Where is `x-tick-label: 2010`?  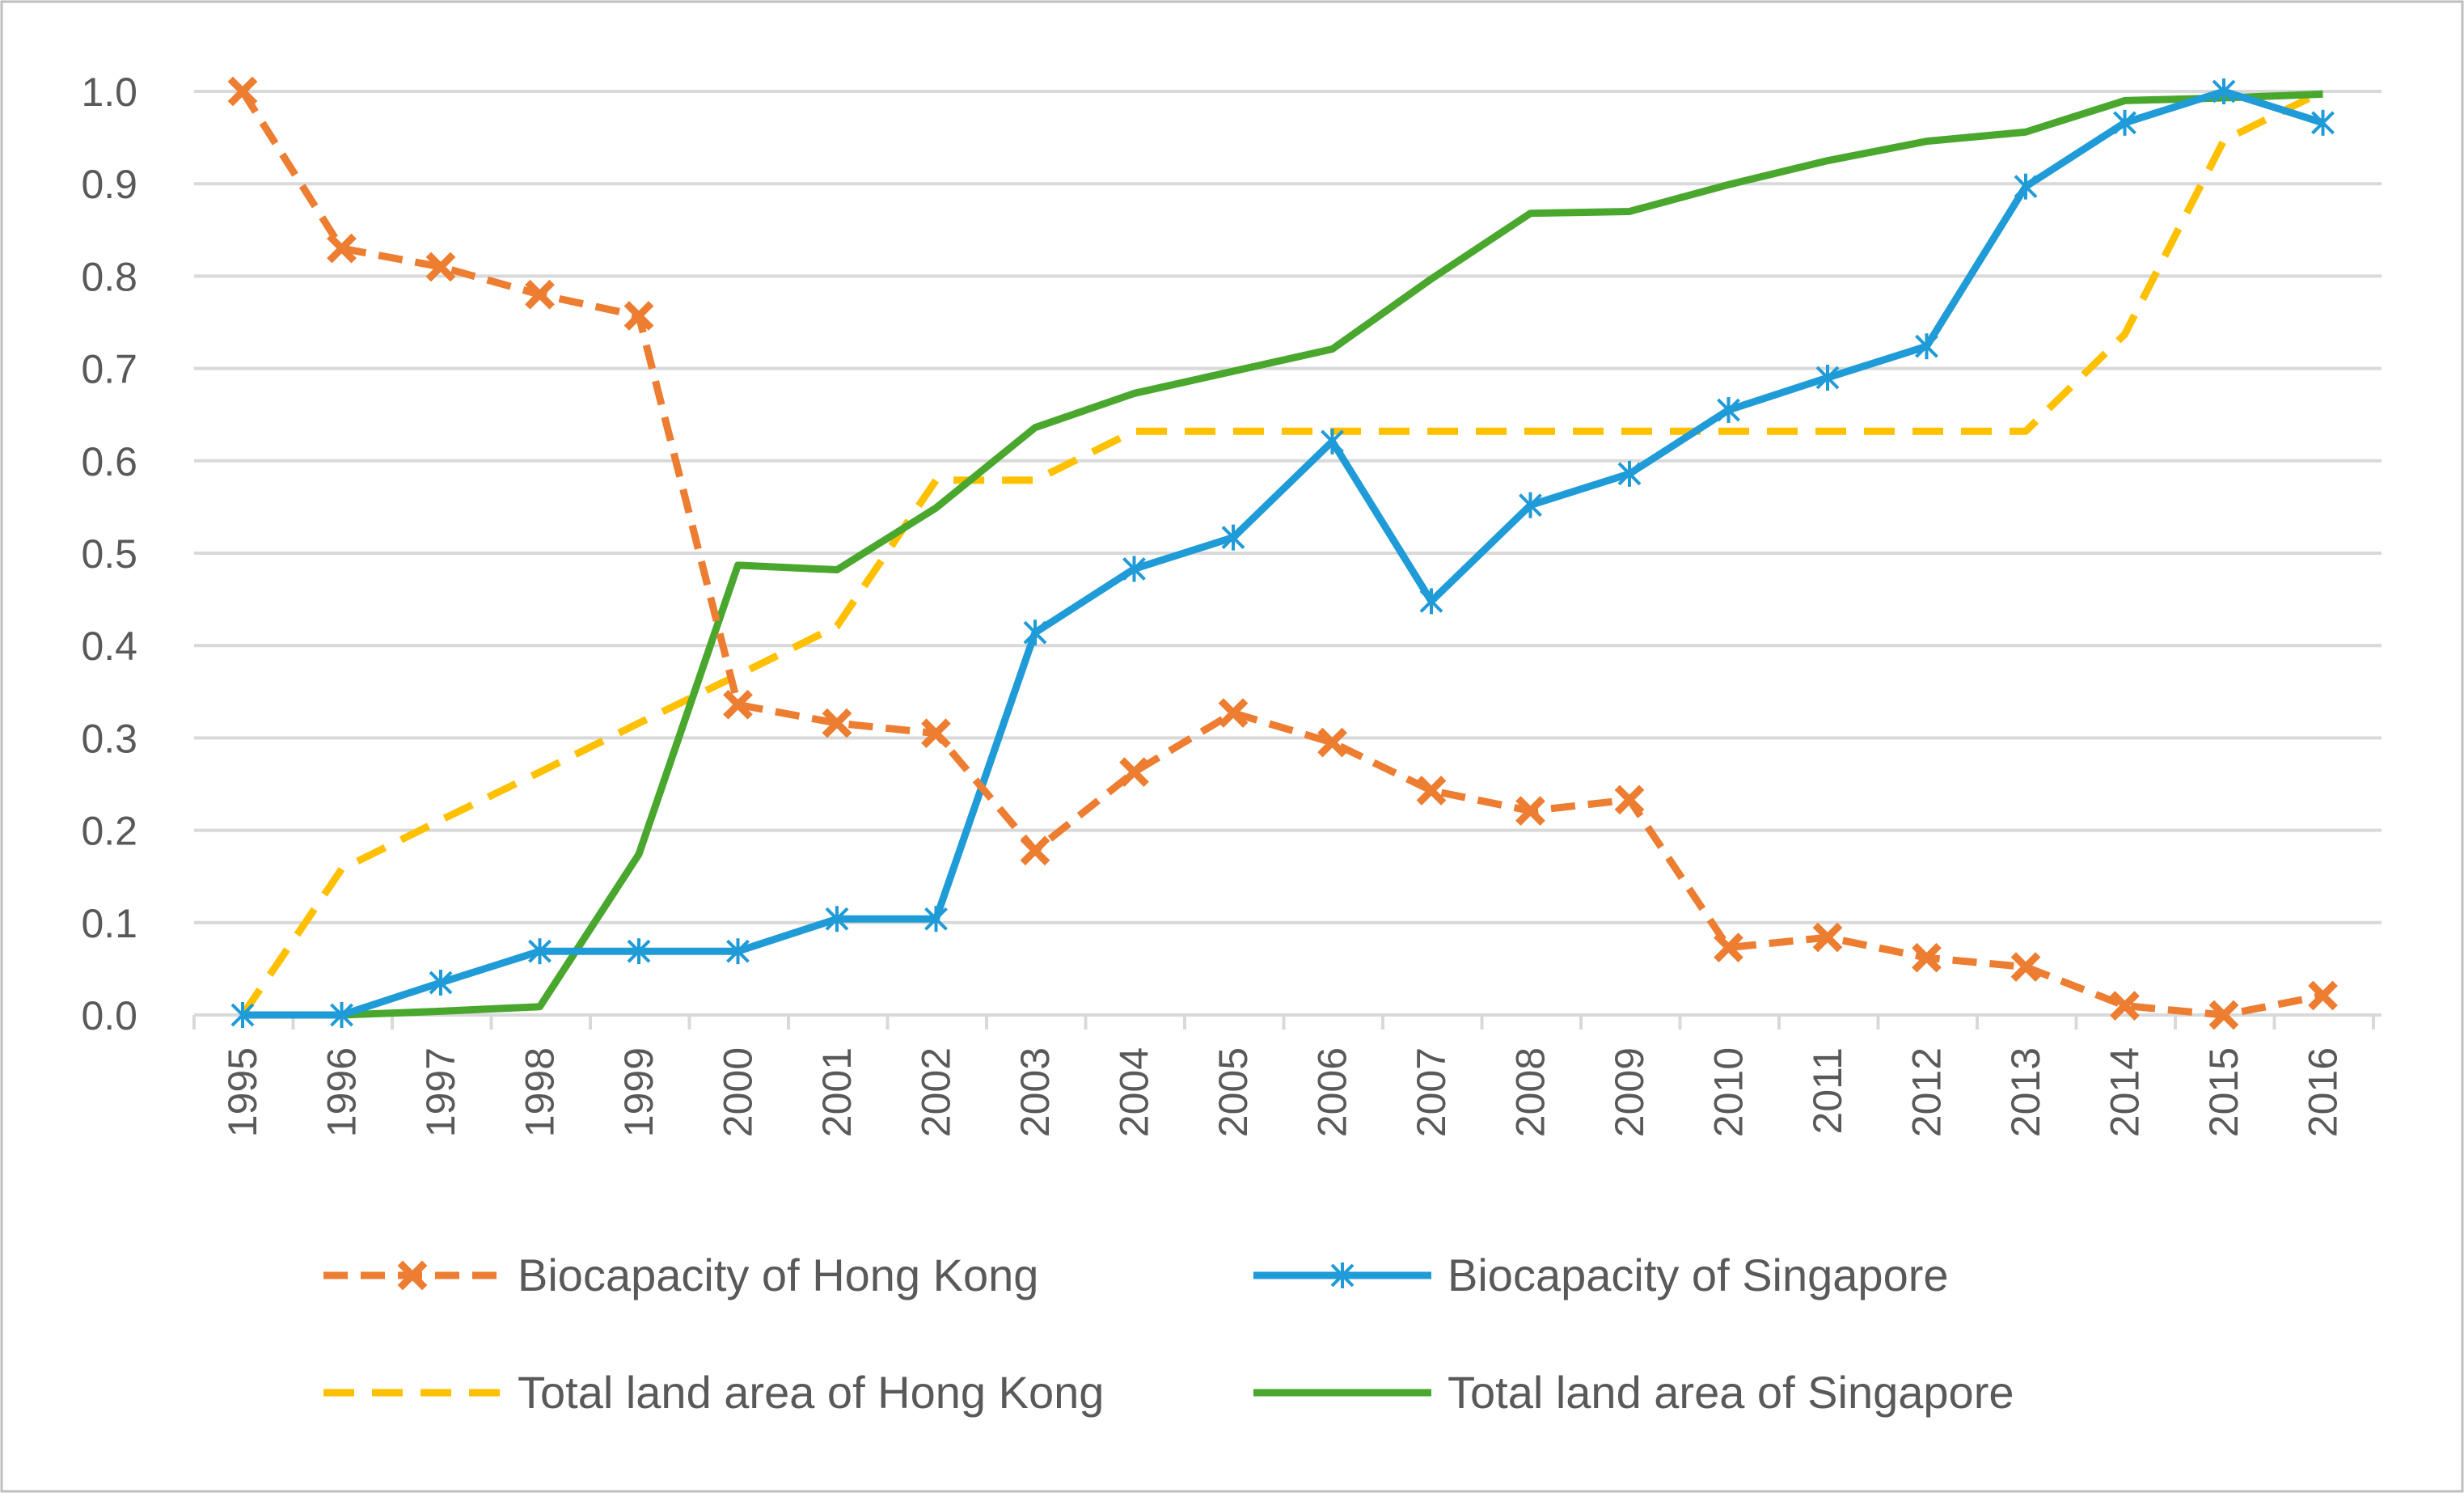
x-tick-label: 2010 is located at coordinates (1729, 1092).